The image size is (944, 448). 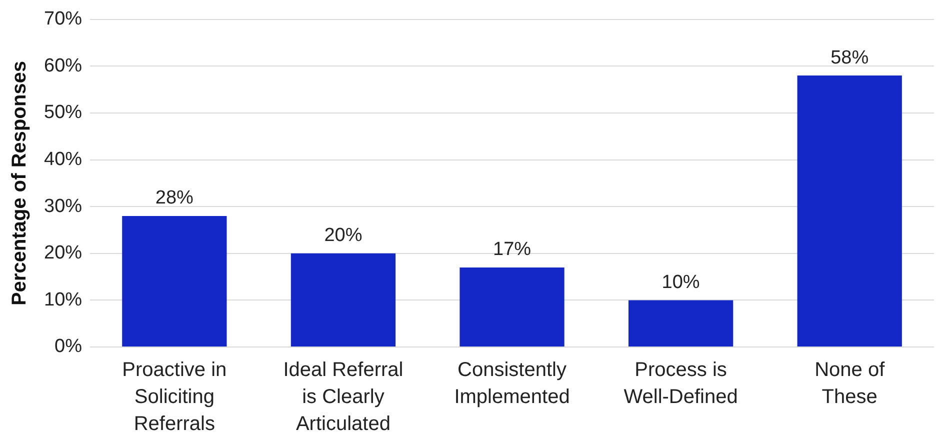 What do you see at coordinates (512, 383) in the screenshot?
I see `x-tick-label: Consistently Implemented` at bounding box center [512, 383].